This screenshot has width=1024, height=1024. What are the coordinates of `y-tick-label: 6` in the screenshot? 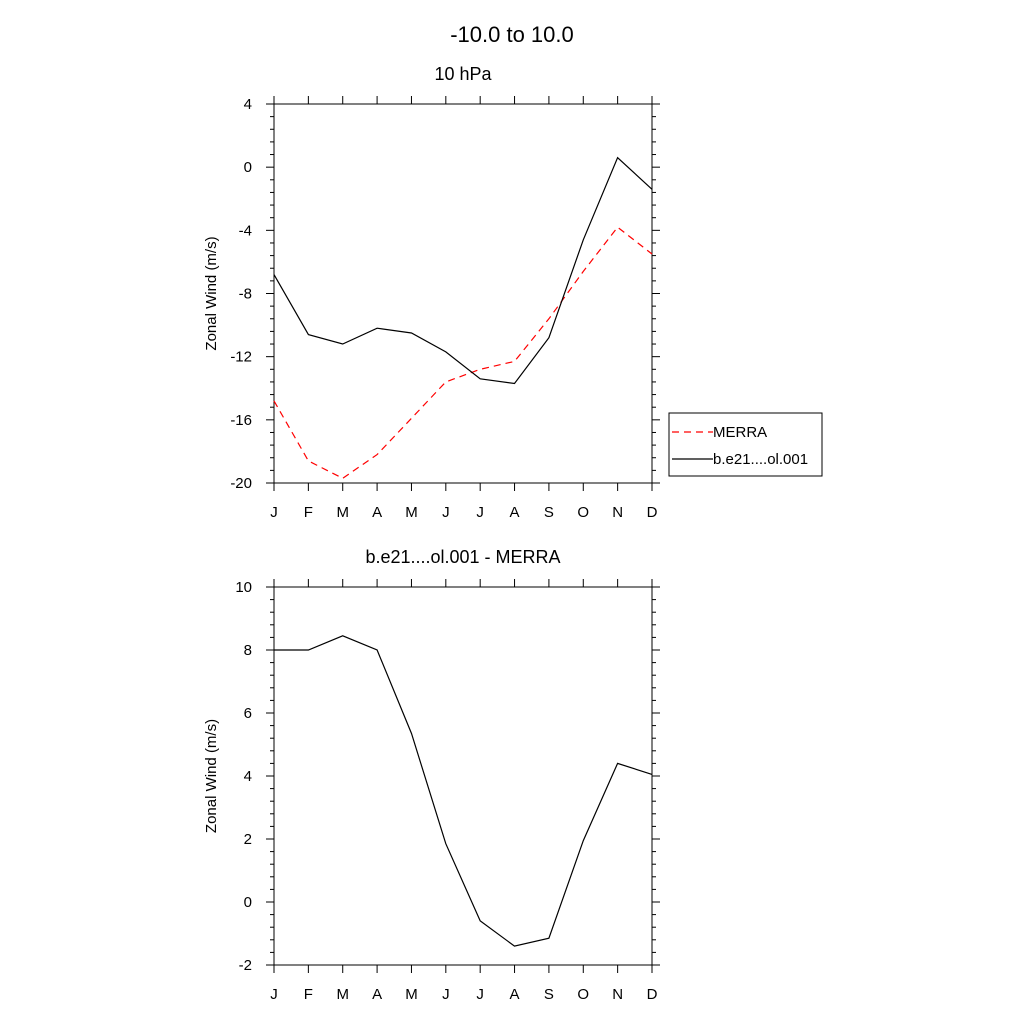 It's located at (248, 713).